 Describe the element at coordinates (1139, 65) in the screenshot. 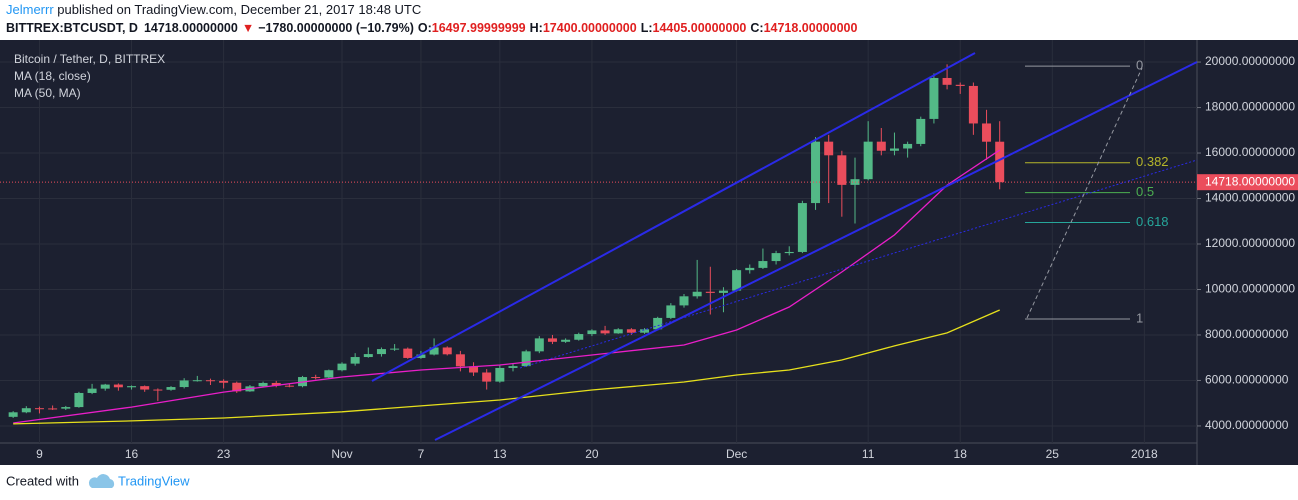

I see `fib-label: 0` at that location.